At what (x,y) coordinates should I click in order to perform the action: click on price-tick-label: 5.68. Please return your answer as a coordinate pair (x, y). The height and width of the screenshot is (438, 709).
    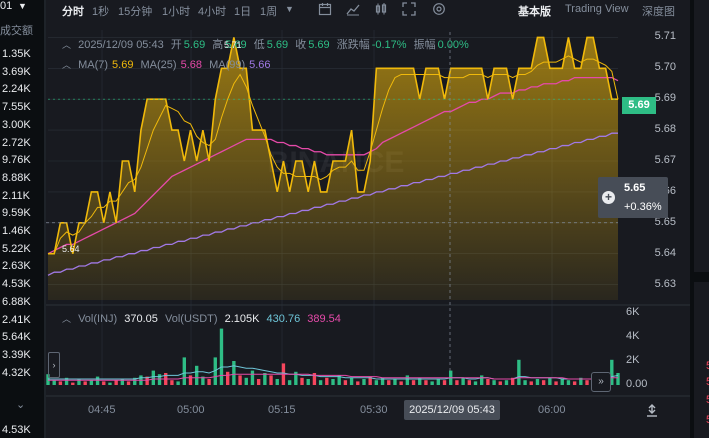
    Looking at the image, I should click on (665, 129).